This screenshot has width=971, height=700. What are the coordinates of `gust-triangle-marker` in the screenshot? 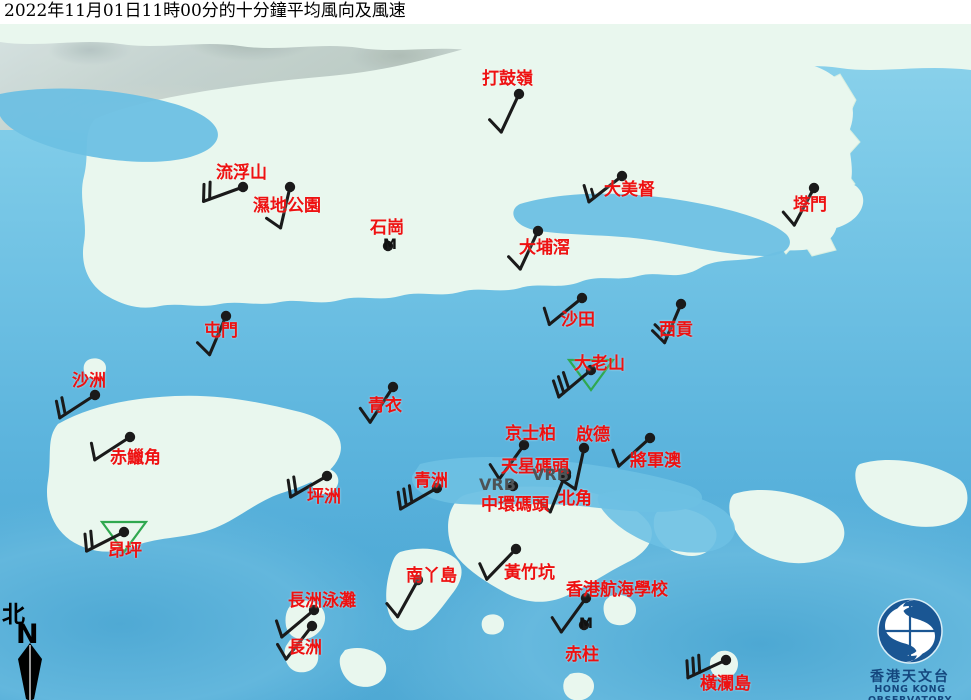 It's located at (591, 375).